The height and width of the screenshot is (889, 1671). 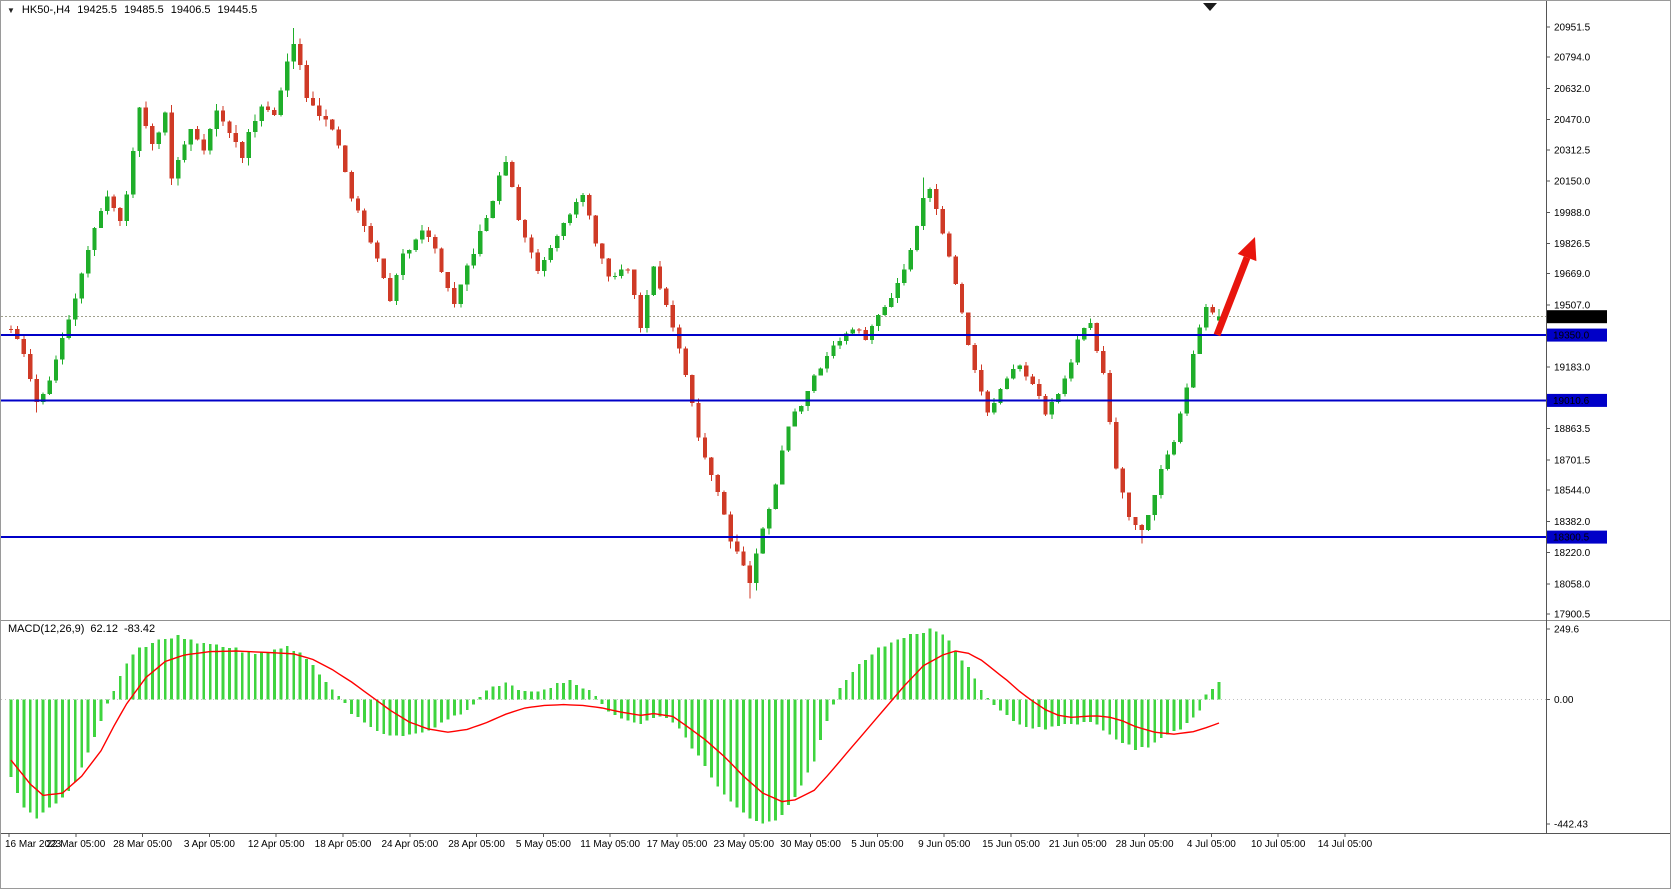 I want to click on time-label: 28 Jun 05:00, so click(x=1145, y=844).